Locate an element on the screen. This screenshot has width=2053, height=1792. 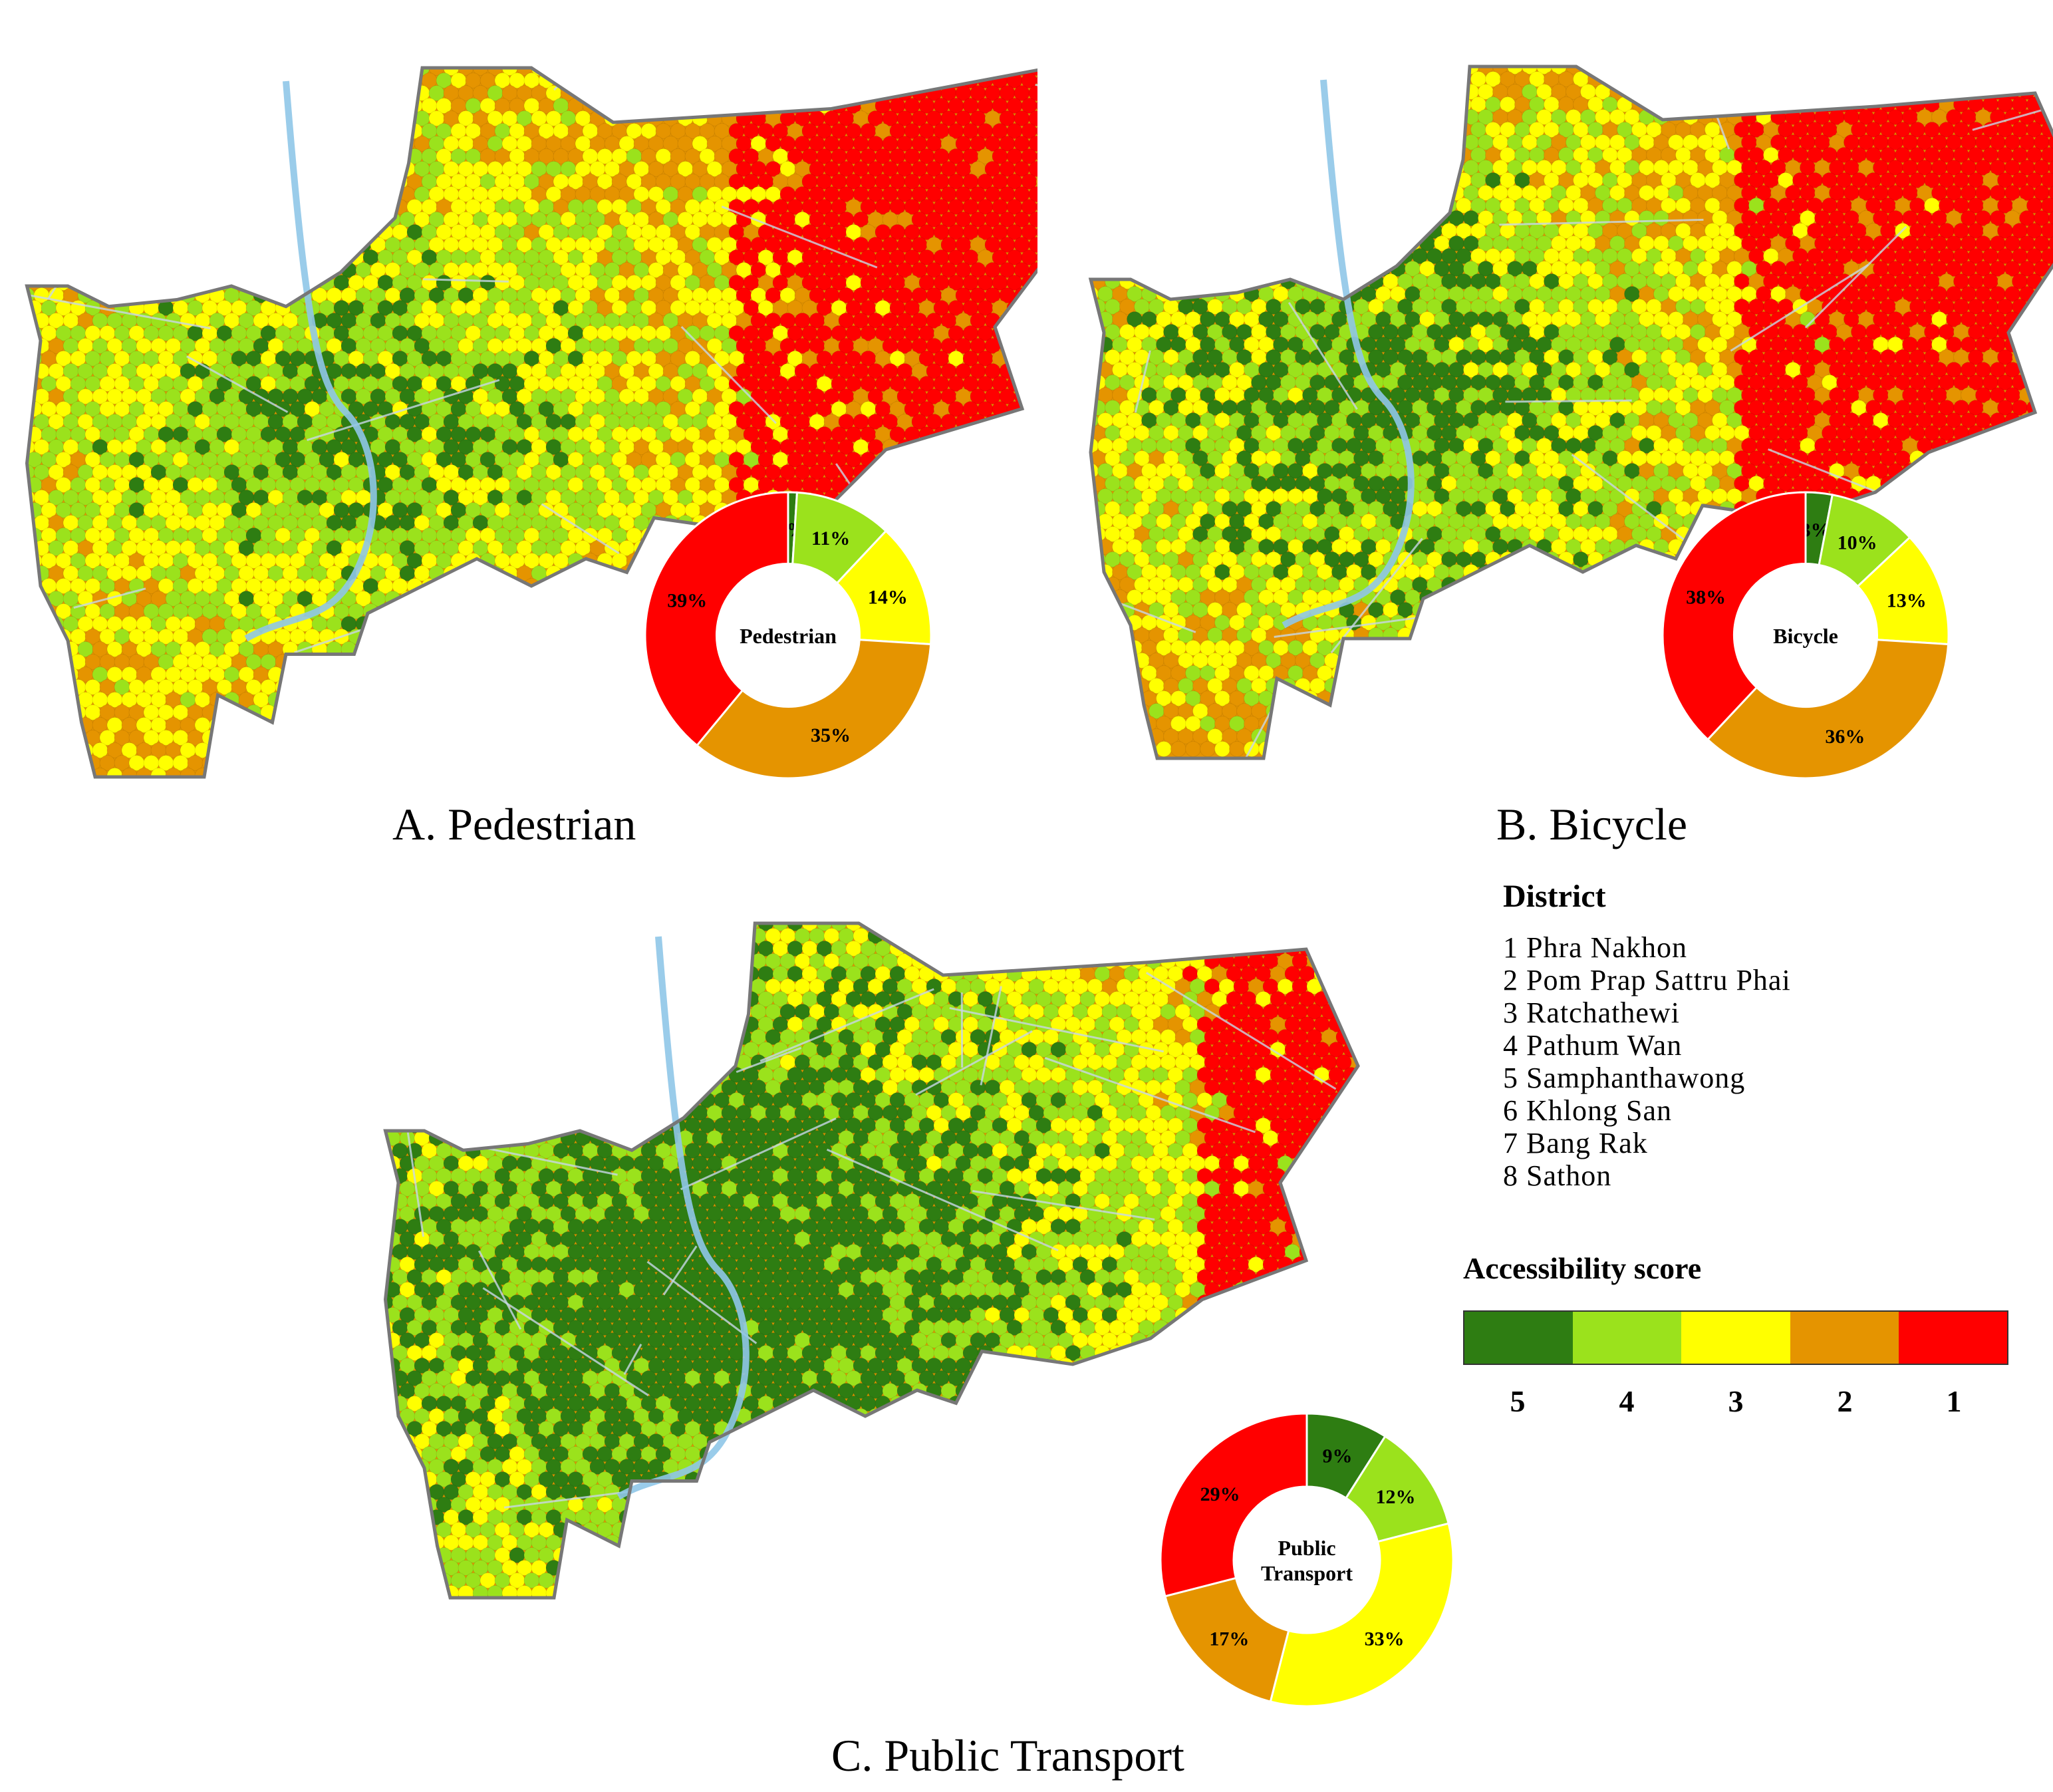
donut-value-label: 35% is located at coordinates (831, 735).